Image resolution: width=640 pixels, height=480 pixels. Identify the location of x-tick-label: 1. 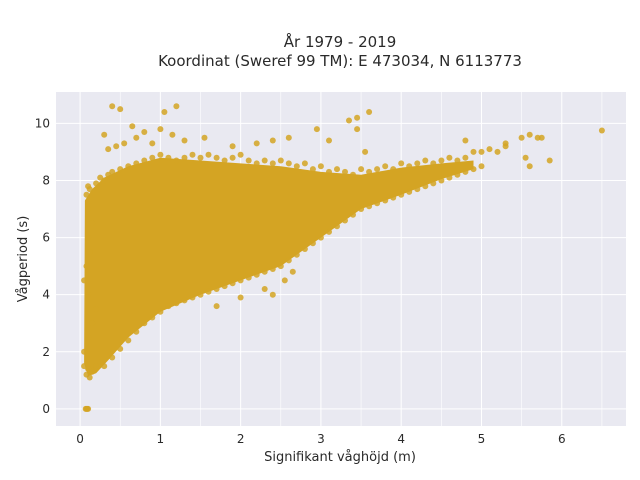
(161, 439).